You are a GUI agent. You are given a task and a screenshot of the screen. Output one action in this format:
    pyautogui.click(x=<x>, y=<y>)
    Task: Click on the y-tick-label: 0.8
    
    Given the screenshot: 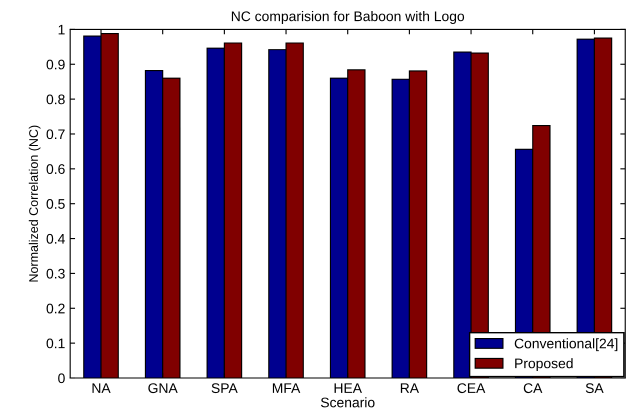 What is the action you would take?
    pyautogui.click(x=55, y=99)
    